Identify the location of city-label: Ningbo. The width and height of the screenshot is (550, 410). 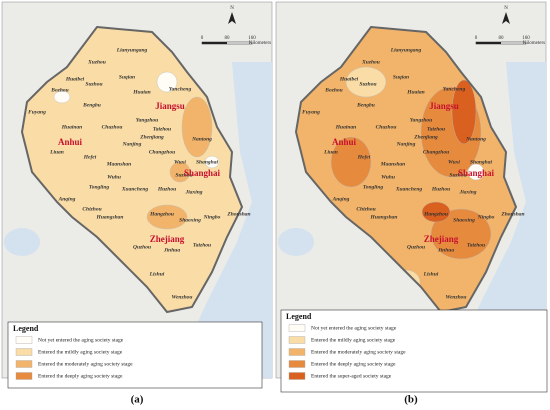
(212, 217).